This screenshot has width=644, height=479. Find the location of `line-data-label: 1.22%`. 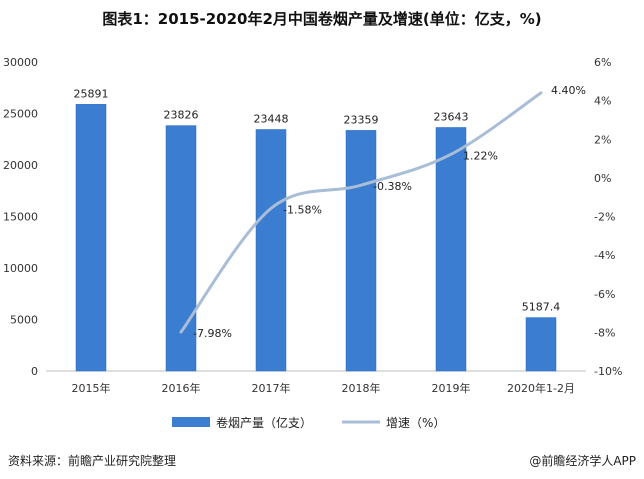

line-data-label: 1.22% is located at coordinates (480, 155).